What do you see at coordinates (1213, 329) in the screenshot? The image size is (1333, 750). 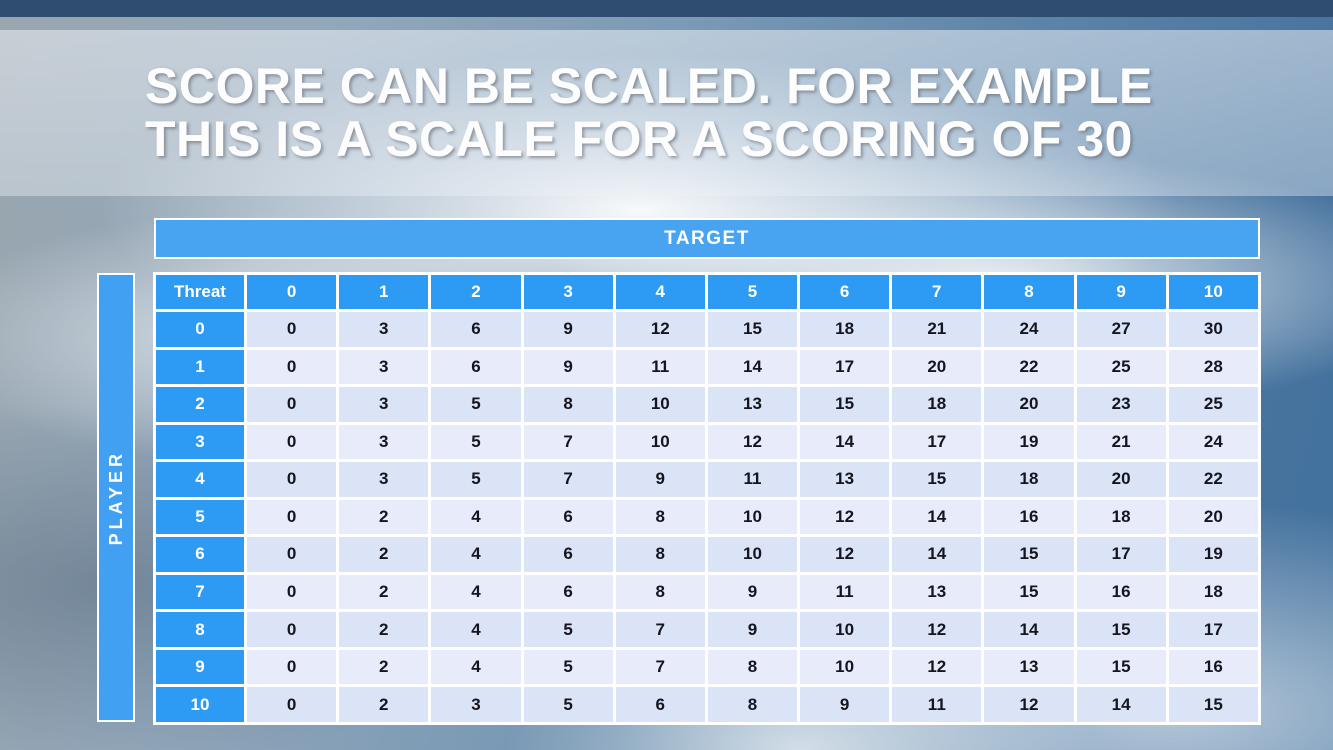 I see `score-cell: 30` at bounding box center [1213, 329].